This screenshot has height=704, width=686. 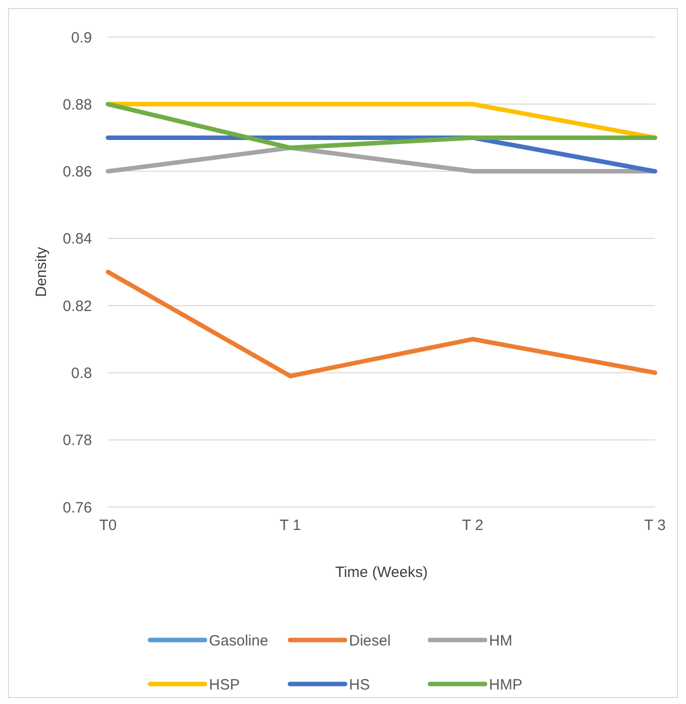 I want to click on x-tick-label: T 1, so click(x=291, y=525).